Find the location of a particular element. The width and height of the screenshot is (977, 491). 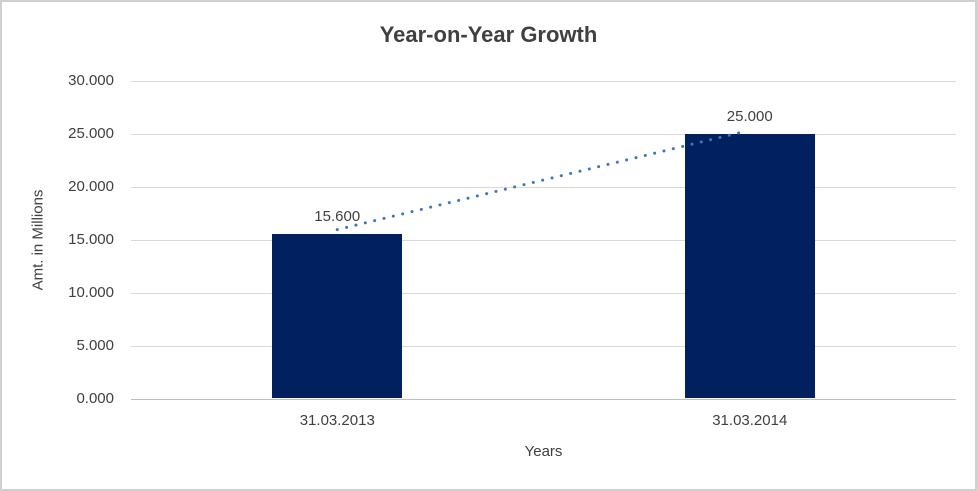

data-label: 25.000 is located at coordinates (749, 116).